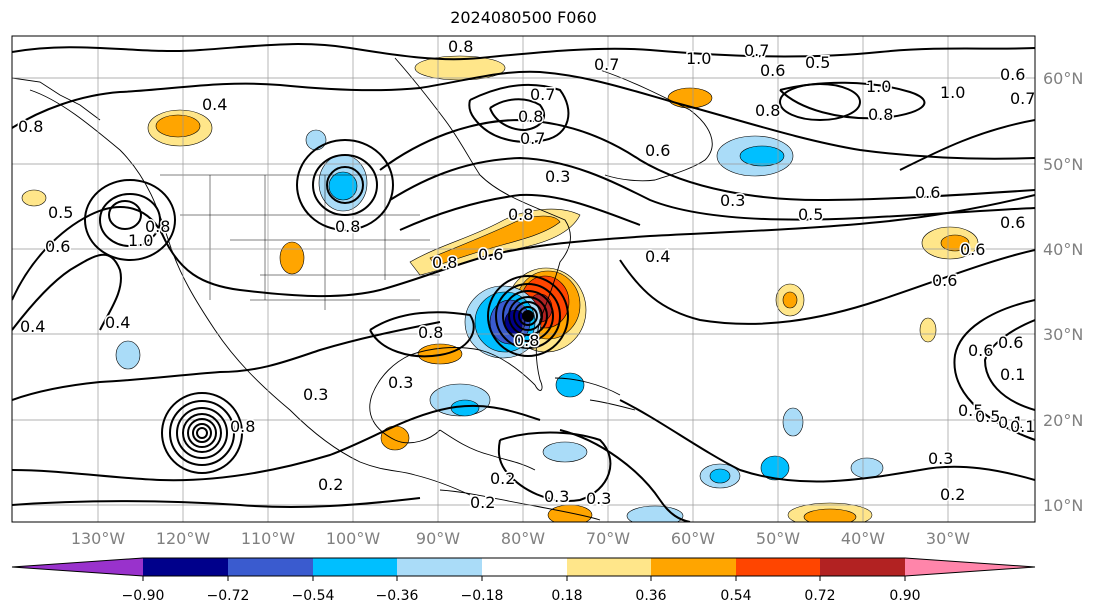 This screenshot has width=1105, height=615. What do you see at coordinates (482, 596) in the screenshot?
I see `colorbar-tick-label: −0.18` at bounding box center [482, 596].